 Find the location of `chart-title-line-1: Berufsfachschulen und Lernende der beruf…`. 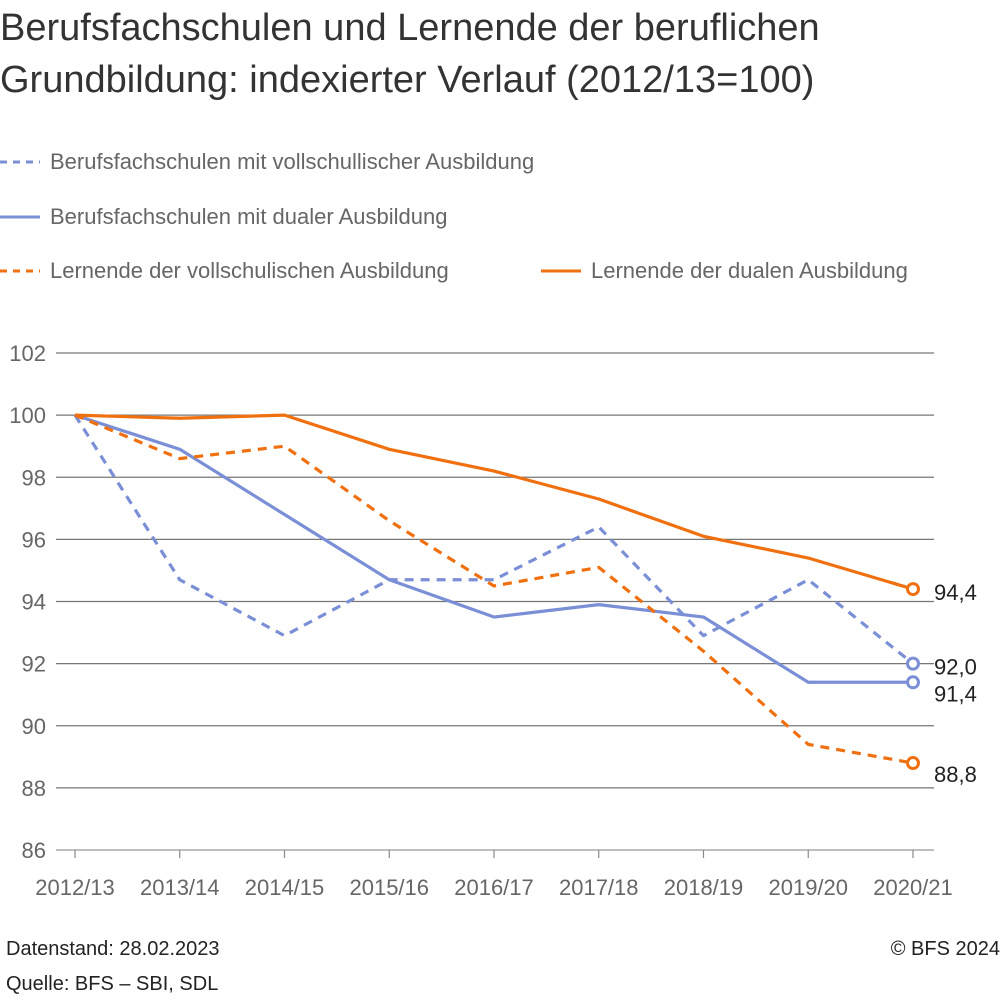

chart-title-line-1: Berufsfachschulen und Lernende der beruf… is located at coordinates (410, 28).